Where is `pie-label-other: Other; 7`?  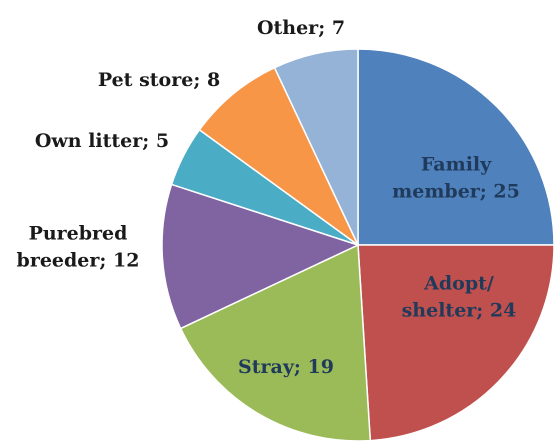
pie-label-other: Other; 7 is located at coordinates (301, 28).